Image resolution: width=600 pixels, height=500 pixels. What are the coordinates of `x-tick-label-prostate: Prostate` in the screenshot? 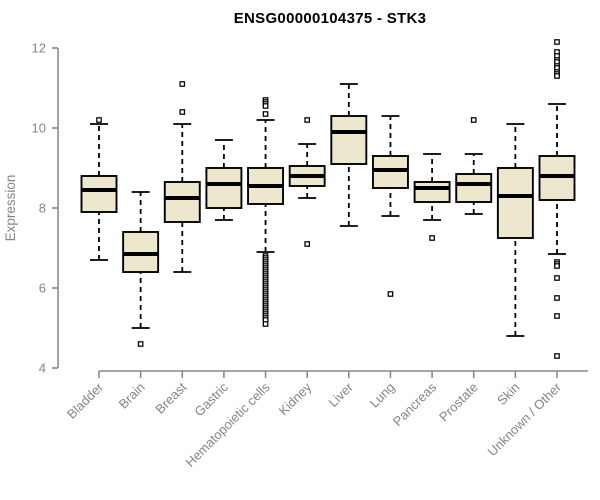 It's located at (458, 402).